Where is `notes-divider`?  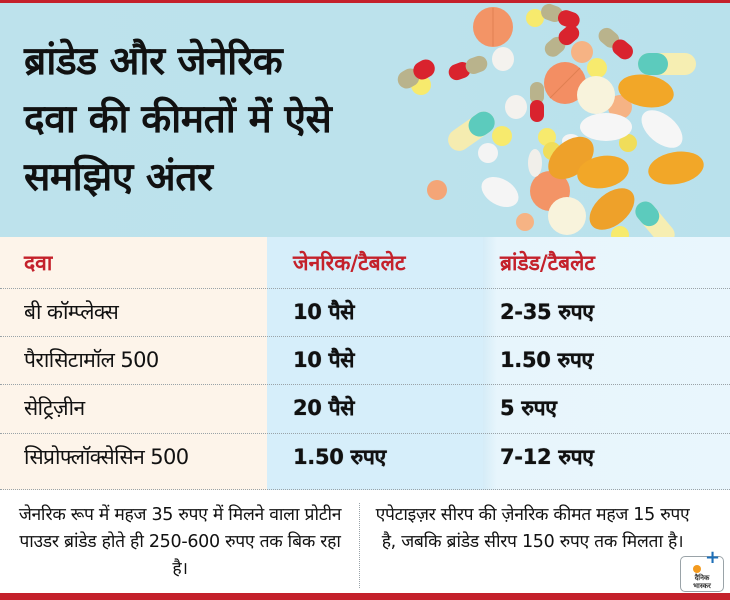 notes-divider is located at coordinates (359, 545).